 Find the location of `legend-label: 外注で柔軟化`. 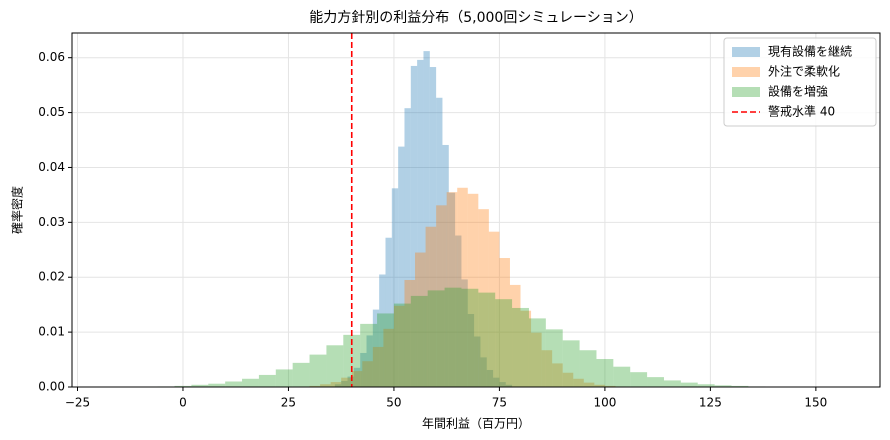

legend-label: 外注で柔軟化 is located at coordinates (804, 71).